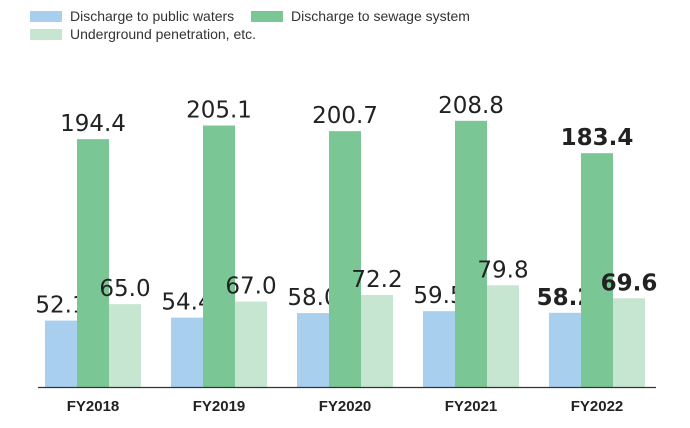  What do you see at coordinates (219, 406) in the screenshot?
I see `x-tick-label-fy2019: FY2019` at bounding box center [219, 406].